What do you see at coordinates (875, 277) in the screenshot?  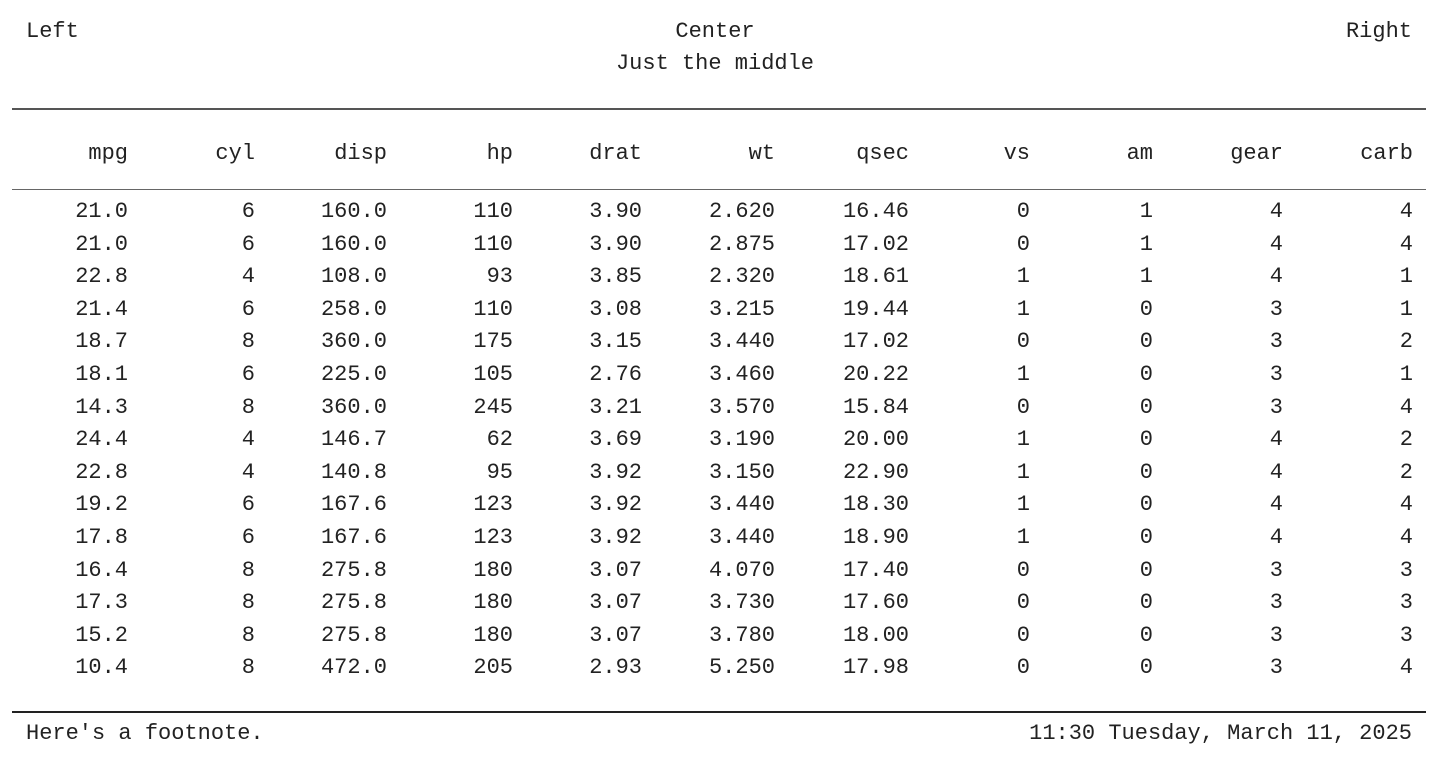 I see `table-cell-qsec: 18.61` at bounding box center [875, 277].